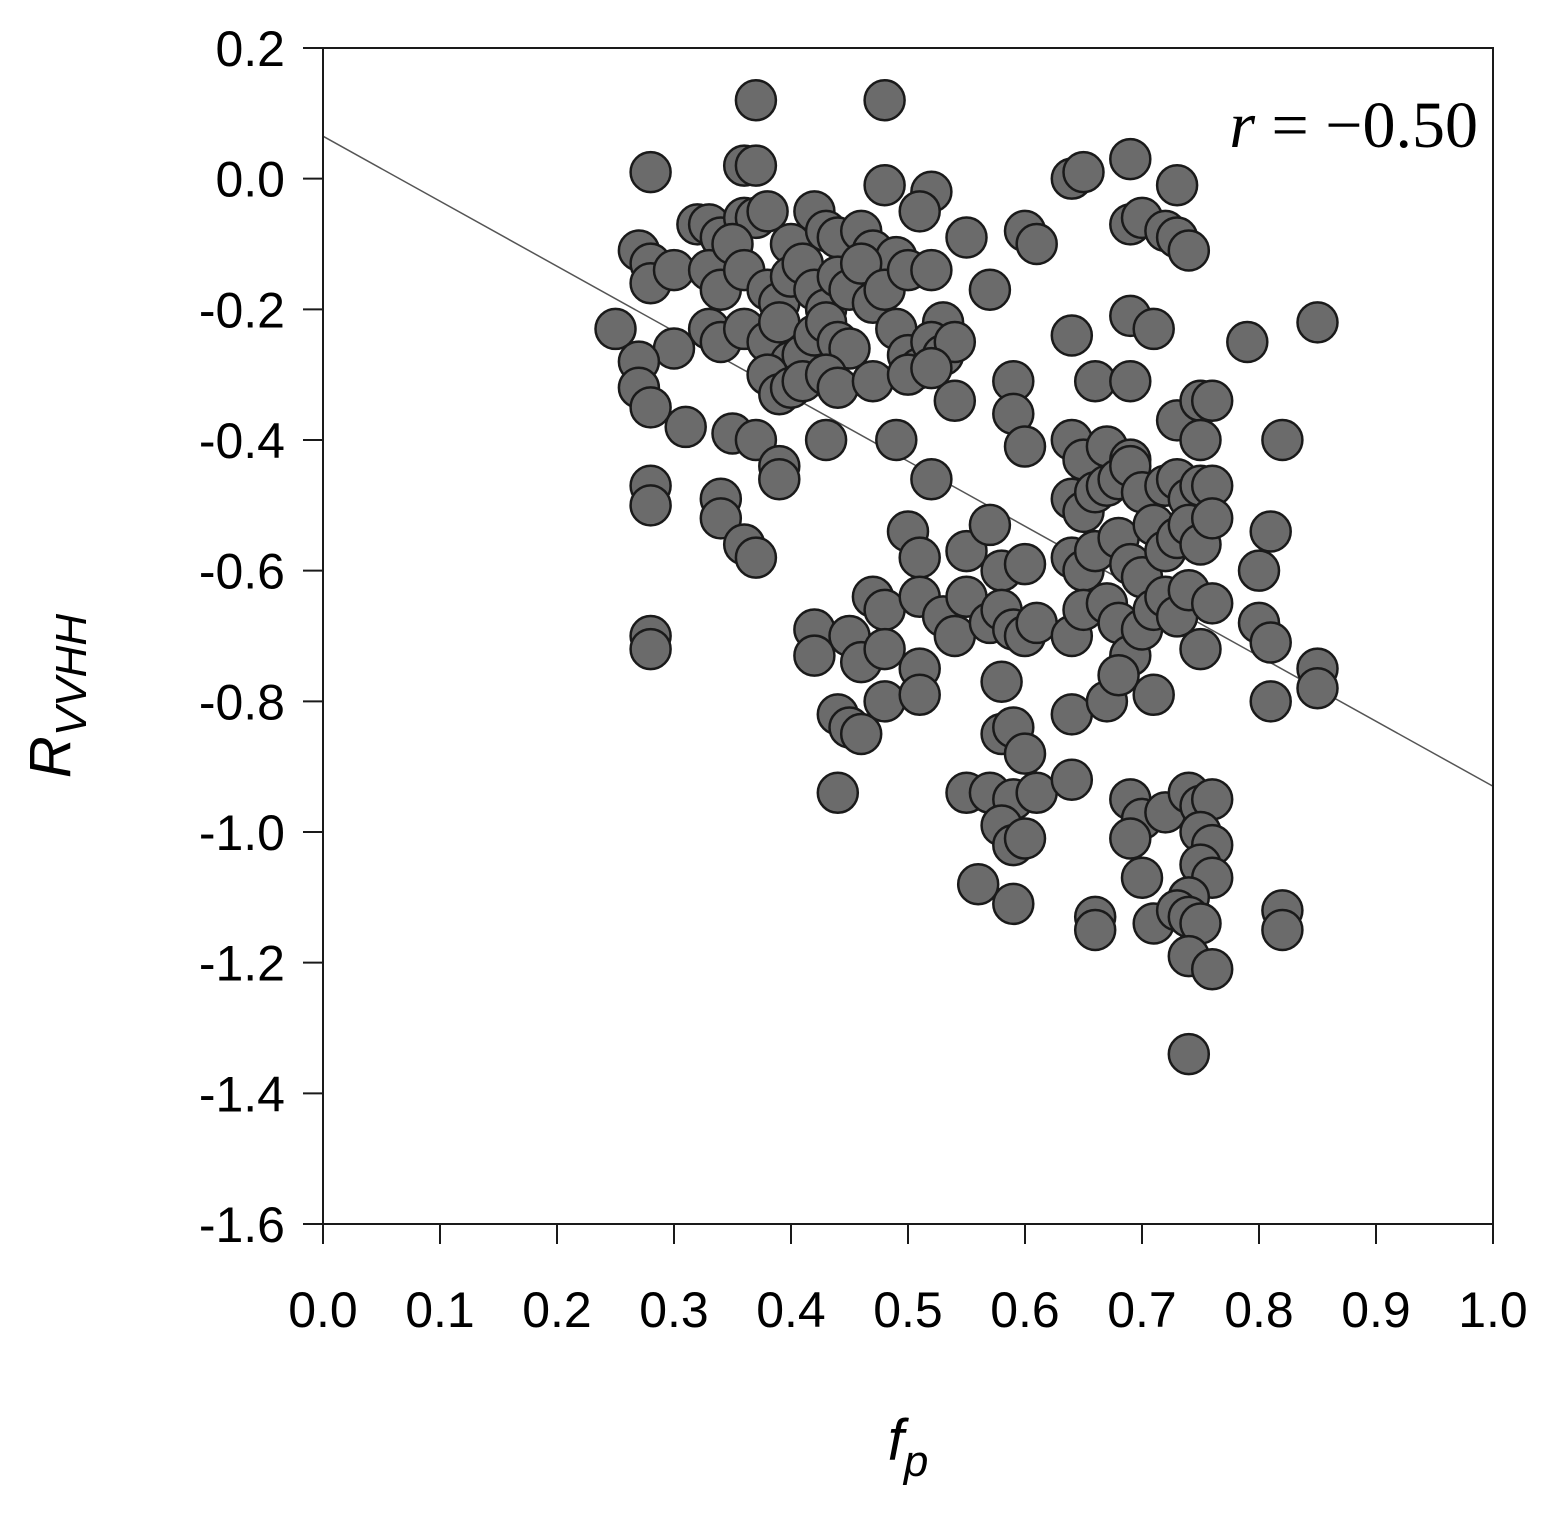 This screenshot has height=1519, width=1554. I want to click on y-tick-label: -1.0, so click(242, 833).